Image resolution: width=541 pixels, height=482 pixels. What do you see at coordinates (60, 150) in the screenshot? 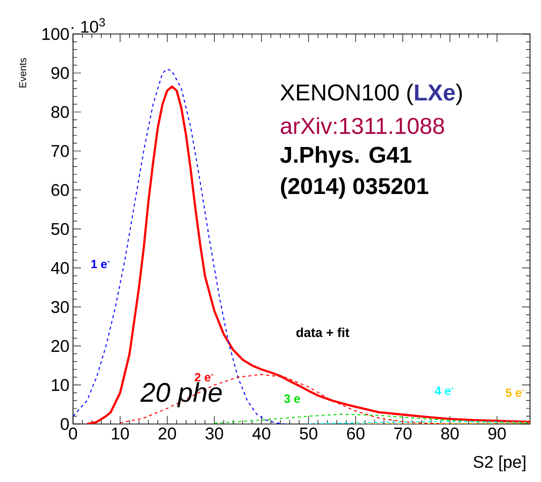
I see `y-tick-label: 70` at bounding box center [60, 150].